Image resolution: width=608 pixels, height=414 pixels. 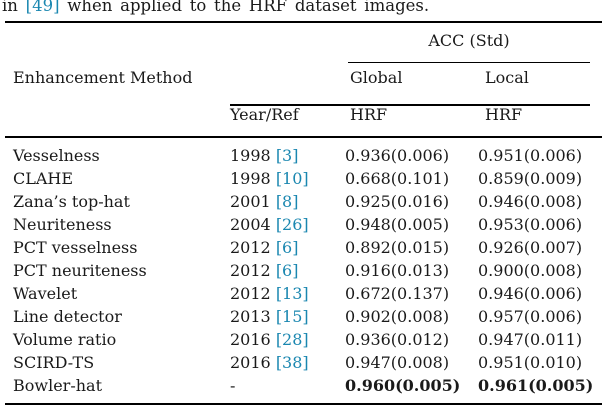 I want to click on method-cell: Neuriteness, so click(x=62, y=224).